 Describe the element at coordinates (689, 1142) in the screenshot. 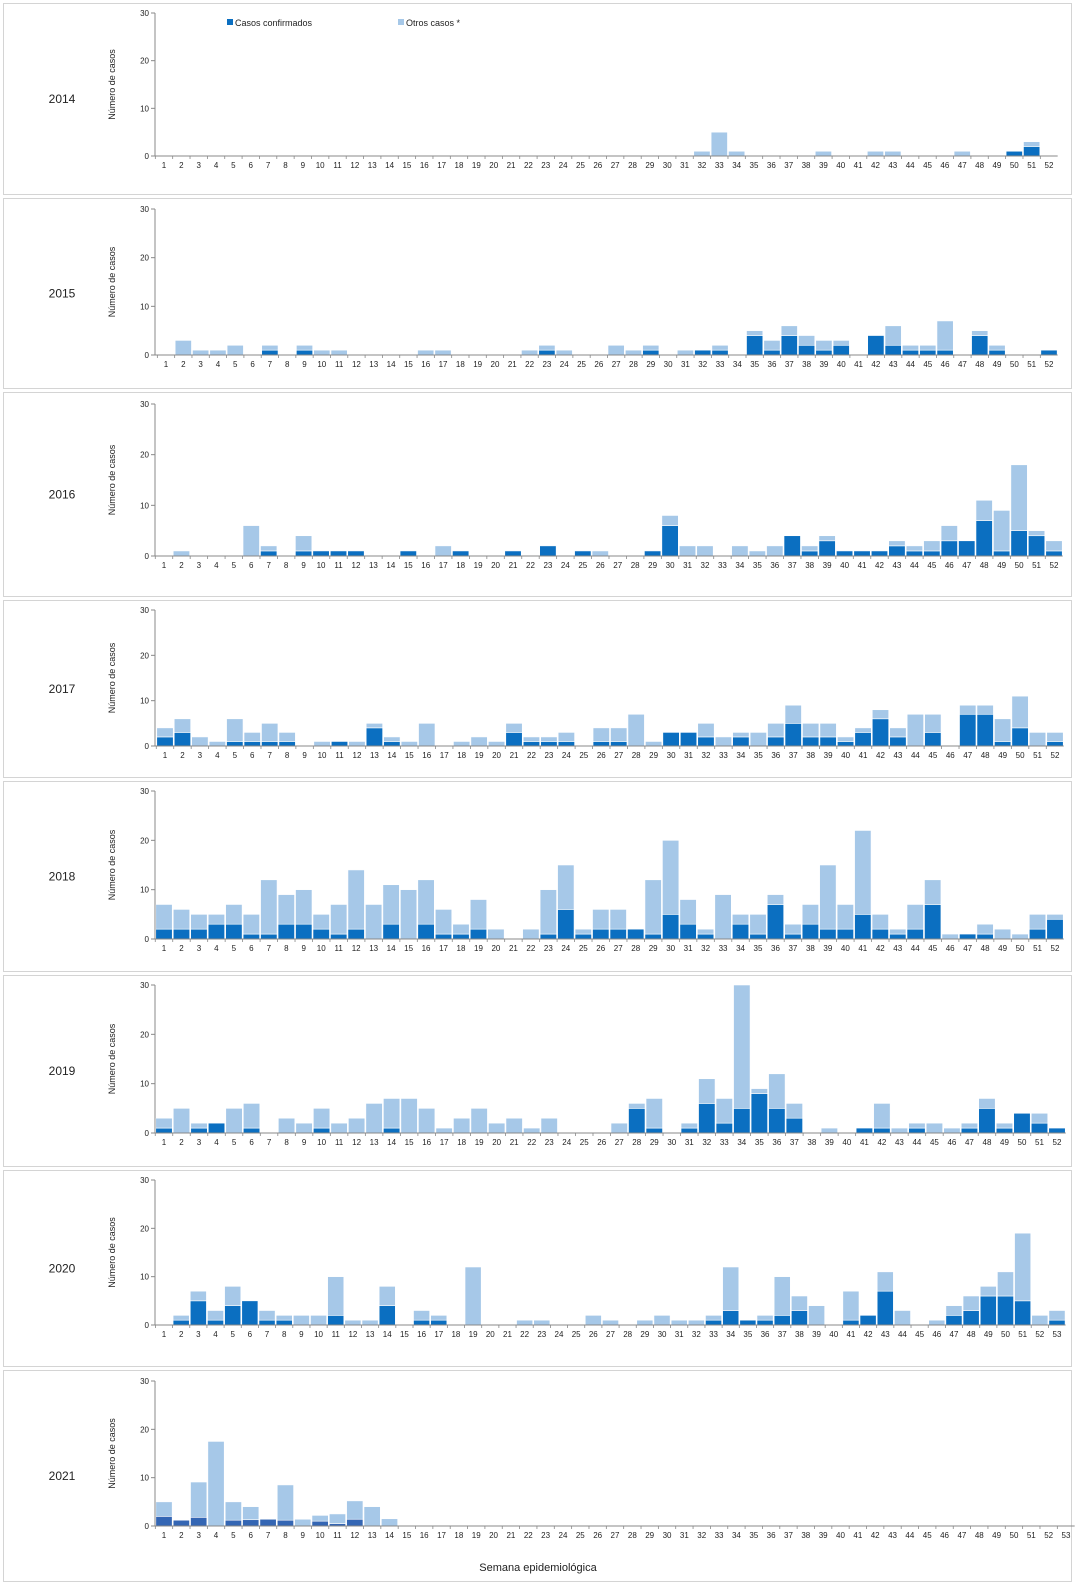

I see `x-tick-label: 31` at that location.